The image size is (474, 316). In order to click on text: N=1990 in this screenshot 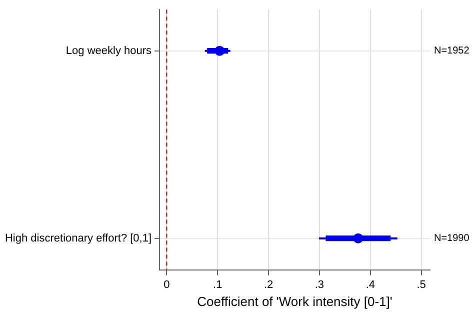, I will do `click(452, 238)`.